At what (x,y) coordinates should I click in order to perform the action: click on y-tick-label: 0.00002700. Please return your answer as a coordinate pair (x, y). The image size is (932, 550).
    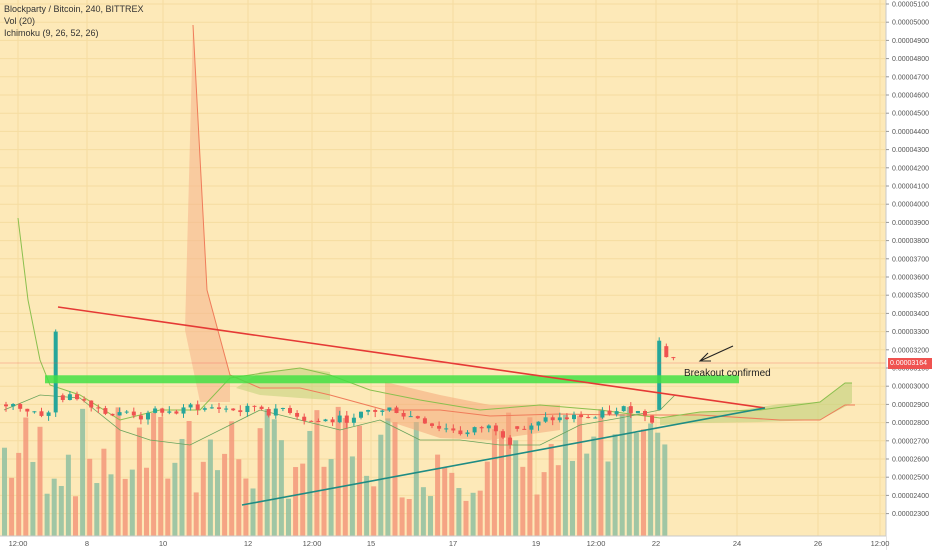
    Looking at the image, I should click on (910, 441).